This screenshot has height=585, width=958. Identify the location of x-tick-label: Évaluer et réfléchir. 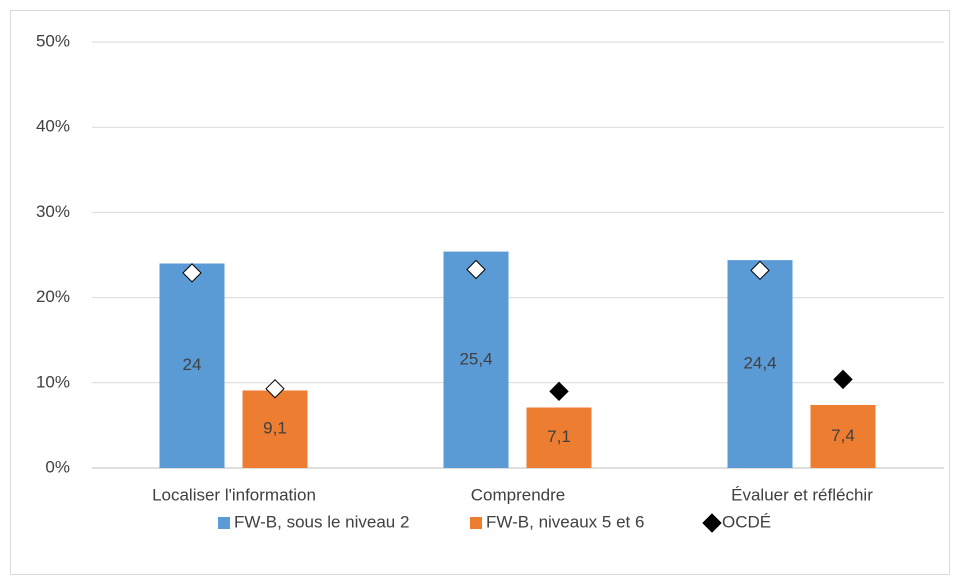
(802, 494).